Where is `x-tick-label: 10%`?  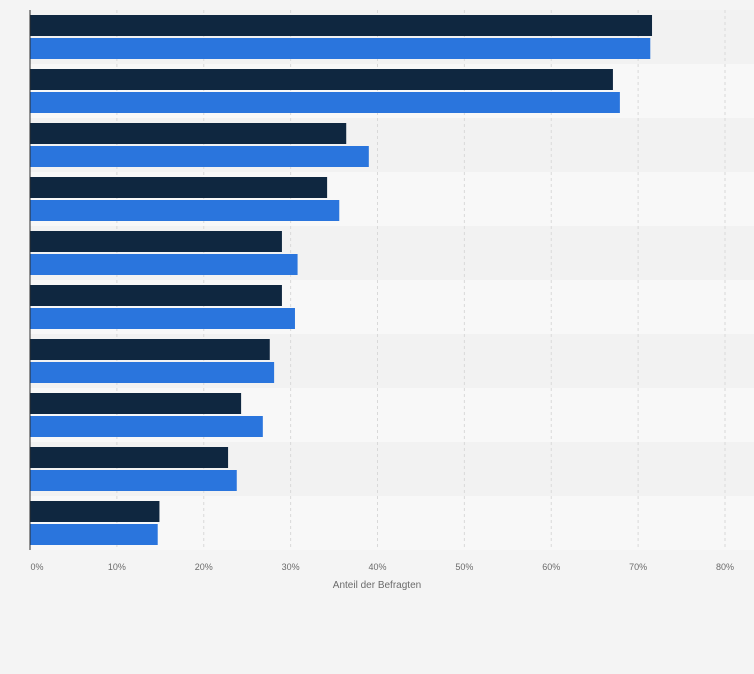
x-tick-label: 10% is located at coordinates (117, 567).